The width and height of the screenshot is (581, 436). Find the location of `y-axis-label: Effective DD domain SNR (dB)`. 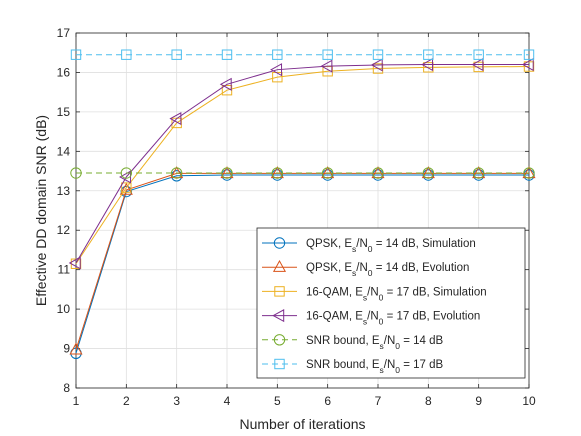

y-axis-label: Effective DD domain SNR (dB) is located at coordinates (41, 210).